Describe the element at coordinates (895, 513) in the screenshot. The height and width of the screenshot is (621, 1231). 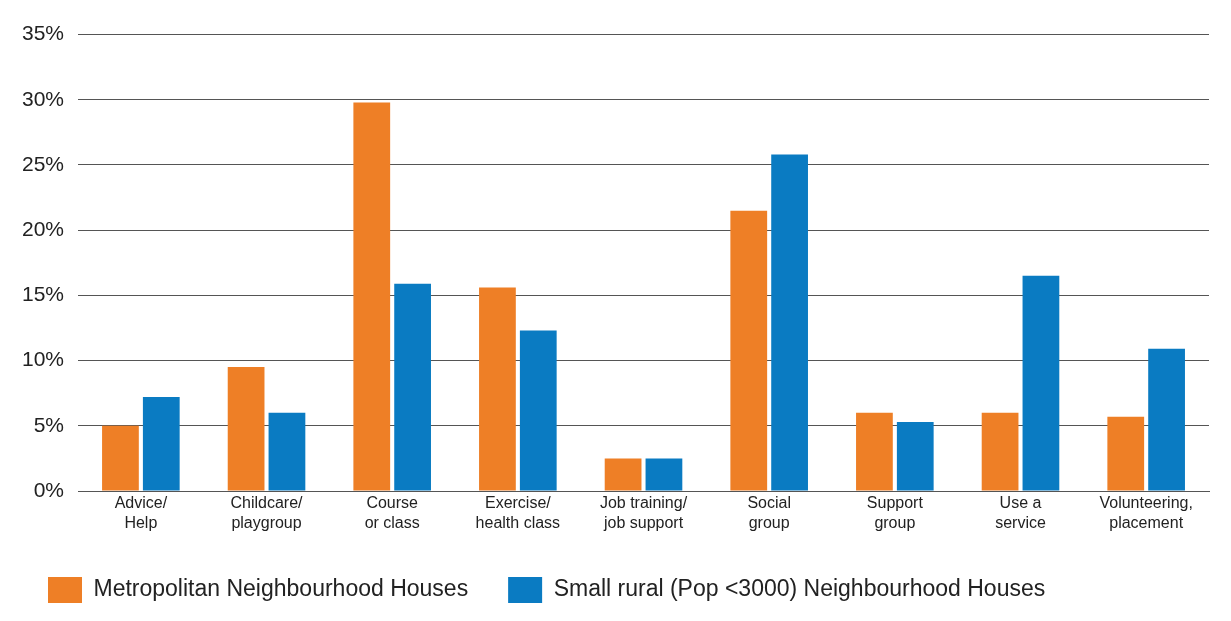
I see `x-tick-label: Support group` at that location.